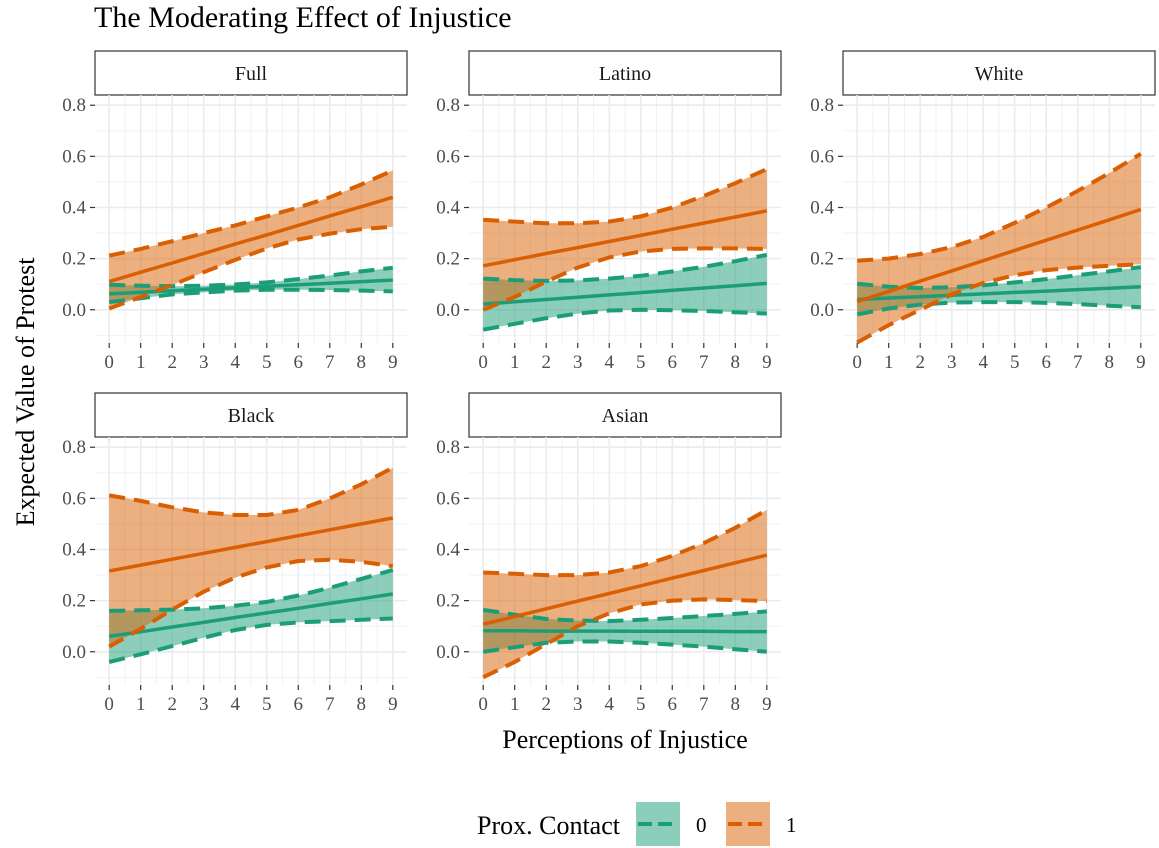 Image resolution: width=1159 pixels, height=848 pixels. I want to click on chart-title: The Moderating Effect of Injustice, so click(303, 17).